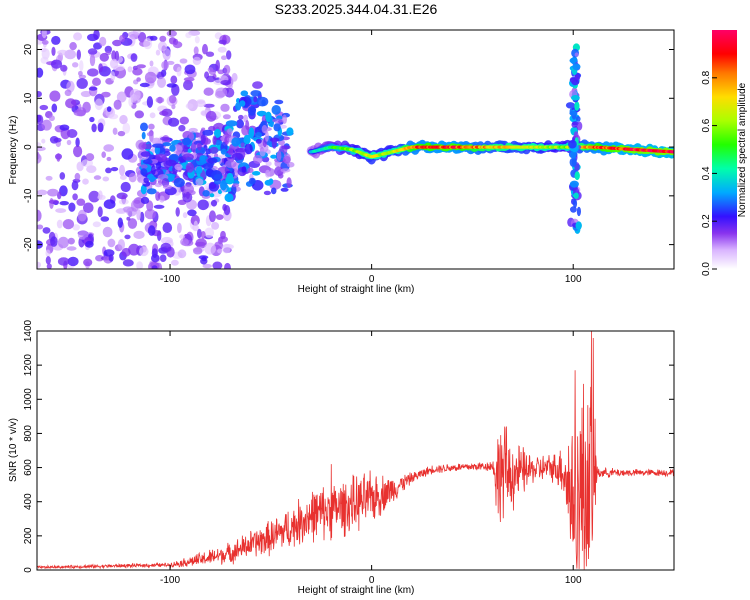  What do you see at coordinates (706, 125) in the screenshot?
I see `colorbar-tick-label: 0.6` at bounding box center [706, 125].